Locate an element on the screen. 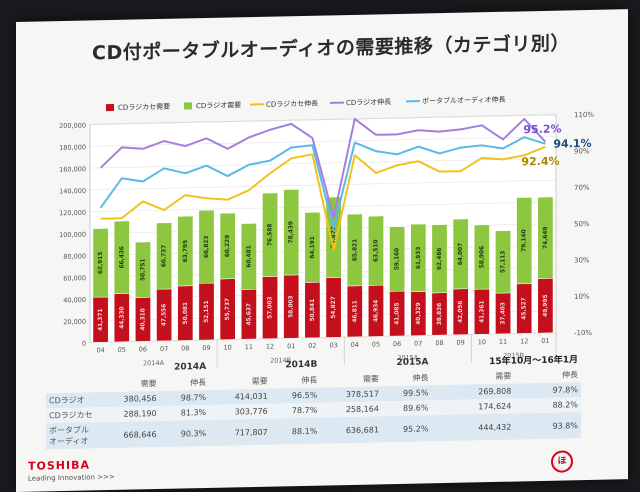  legend-label: CDラジカセ伸長 is located at coordinates (292, 104).